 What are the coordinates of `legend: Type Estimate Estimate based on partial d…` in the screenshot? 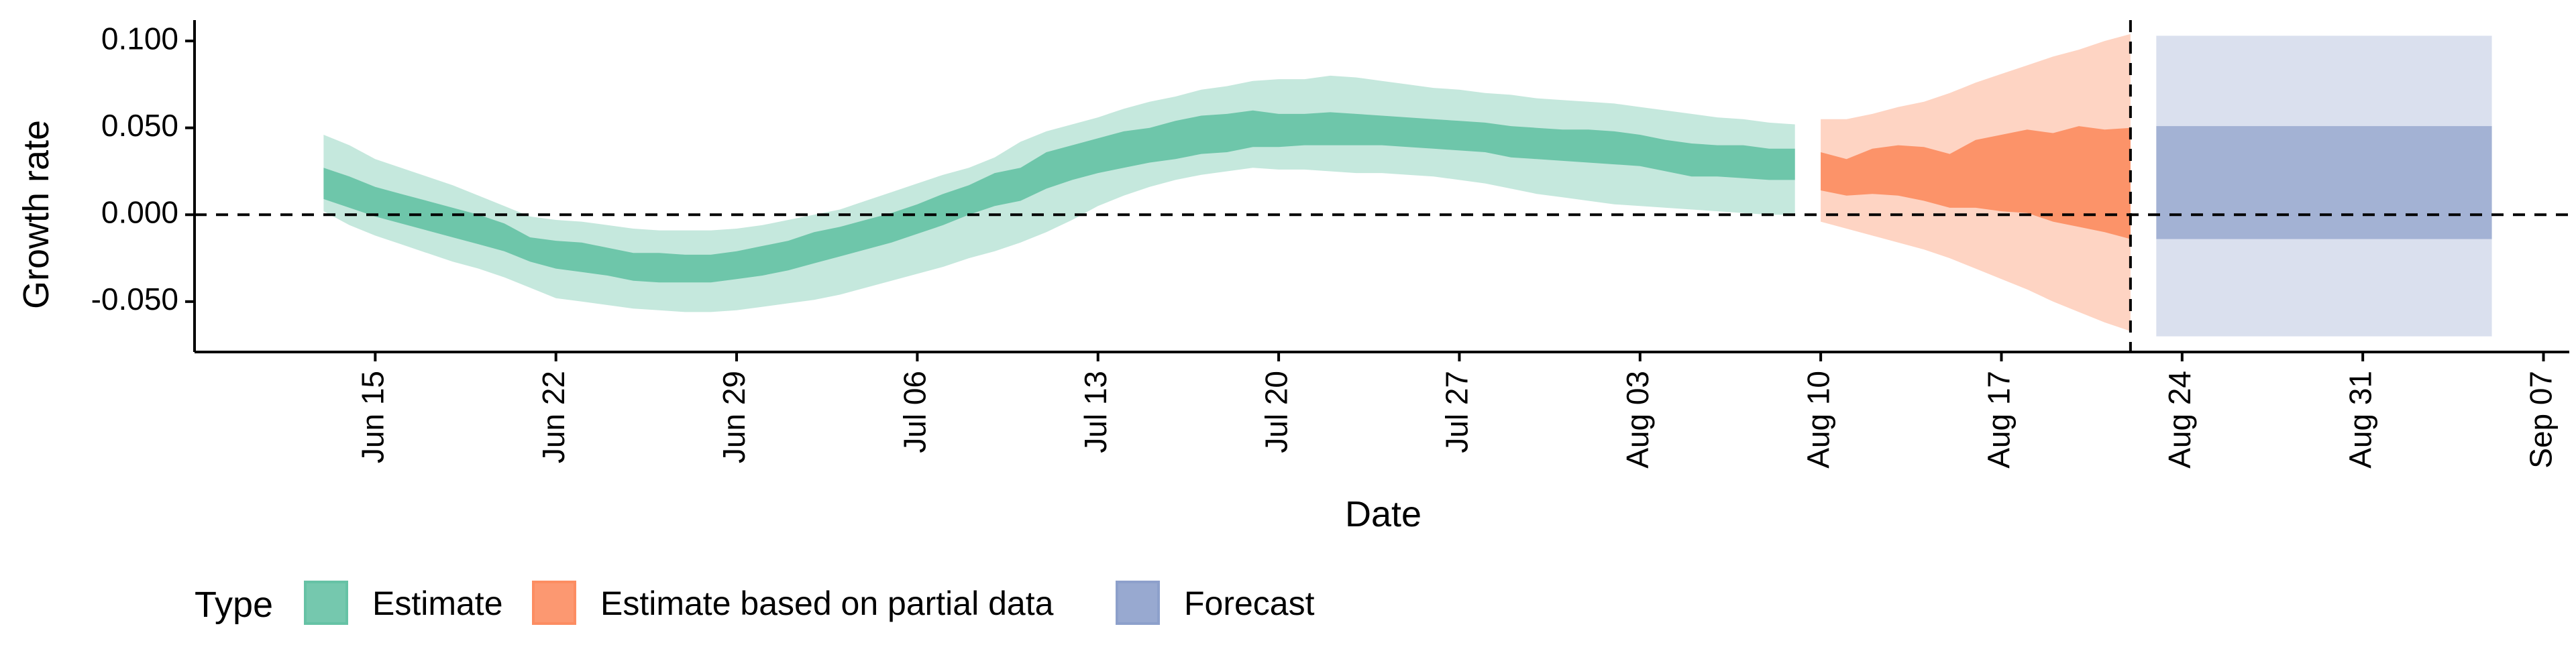 It's located at (755, 603).